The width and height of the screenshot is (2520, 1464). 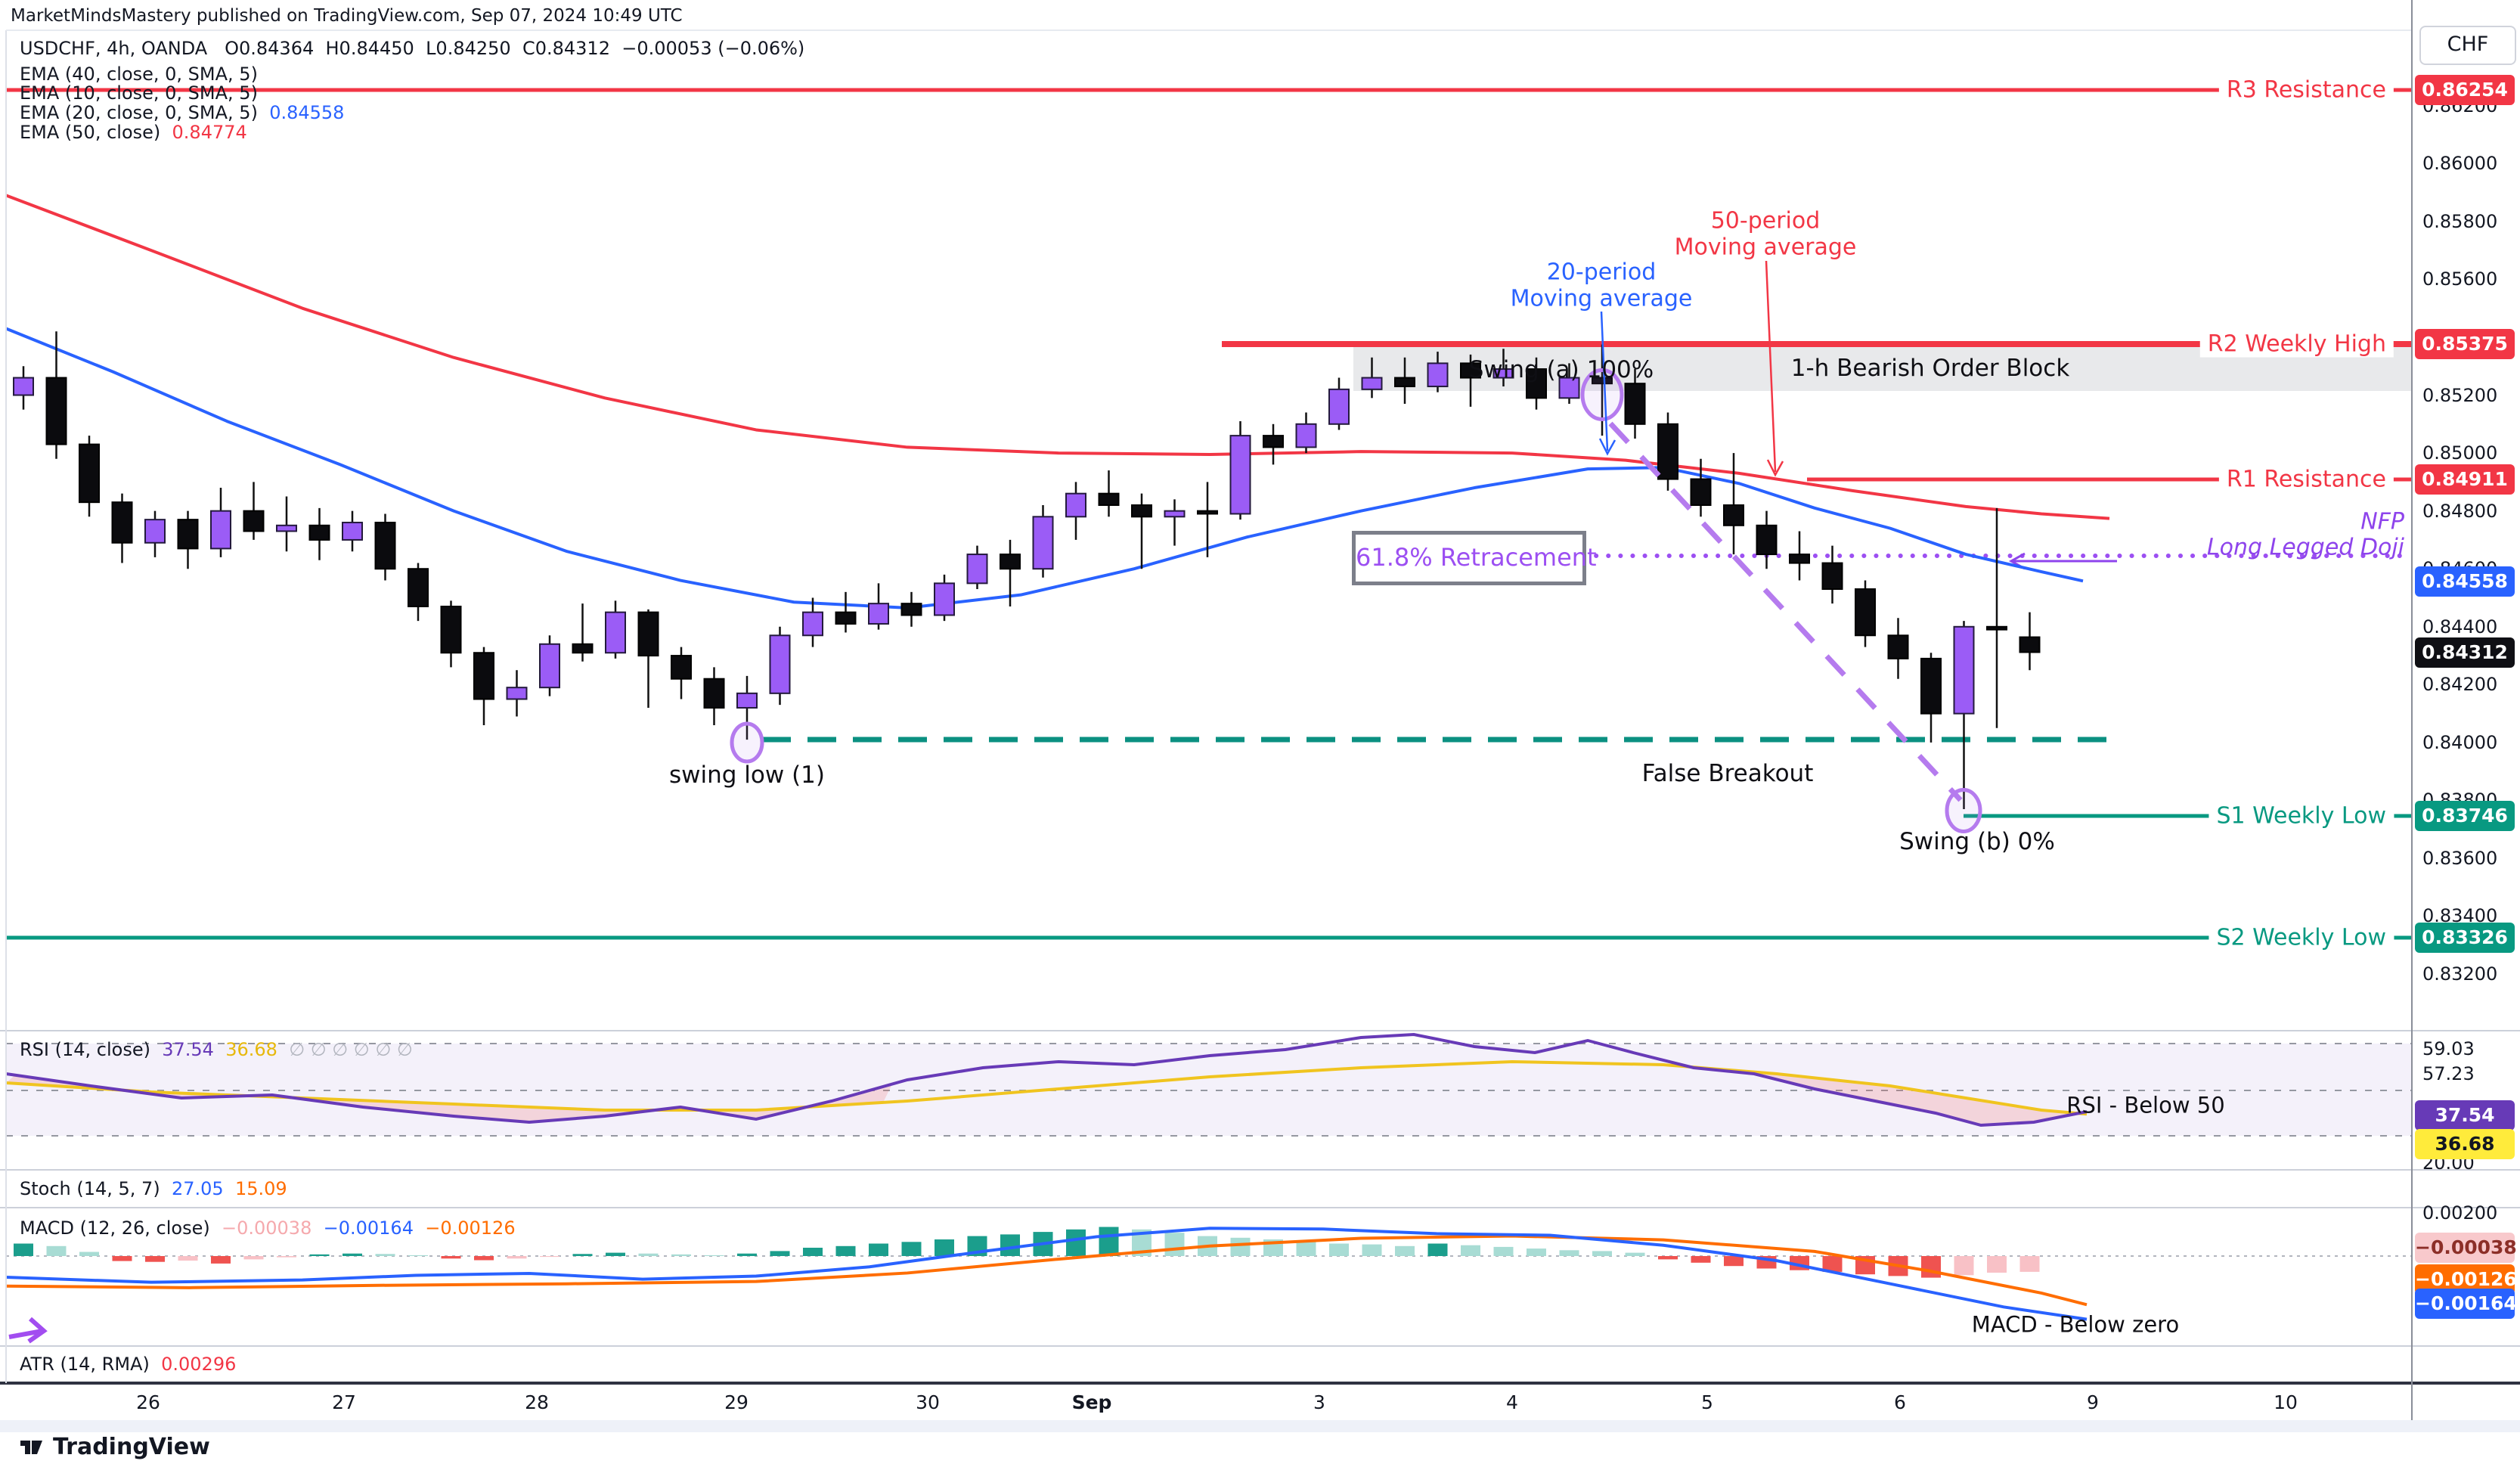 I want to click on date-label: 3, so click(x=1319, y=1402).